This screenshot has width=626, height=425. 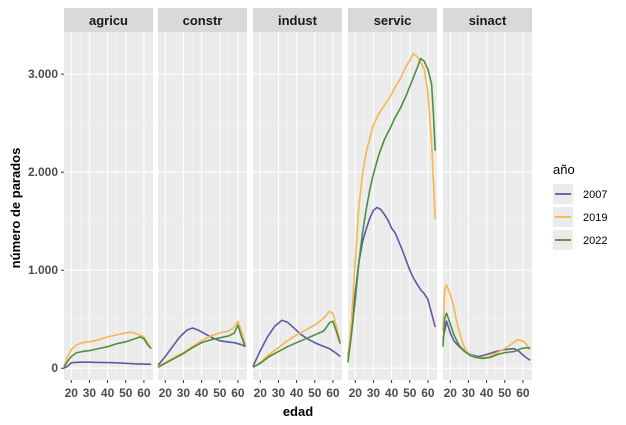 I want to click on series-line-2019-servic, so click(x=391, y=206).